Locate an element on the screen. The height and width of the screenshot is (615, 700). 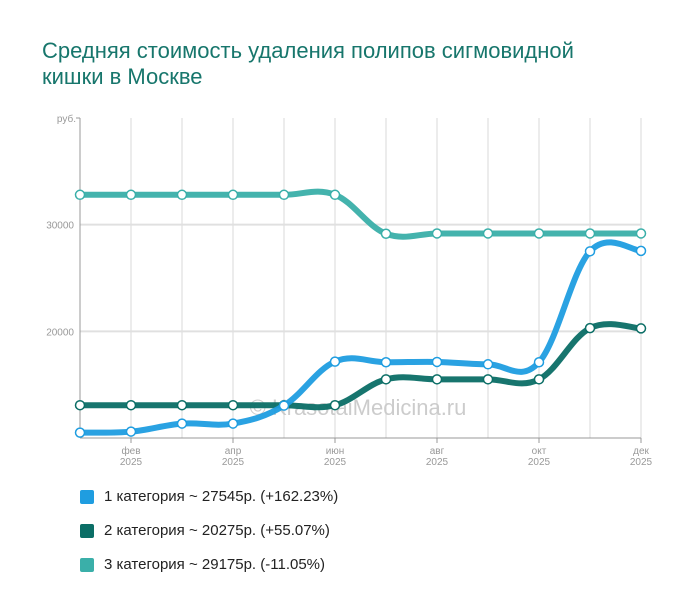
legend-label-2: 2 категория ~ 20275р. (+55.07%) is located at coordinates (217, 530).